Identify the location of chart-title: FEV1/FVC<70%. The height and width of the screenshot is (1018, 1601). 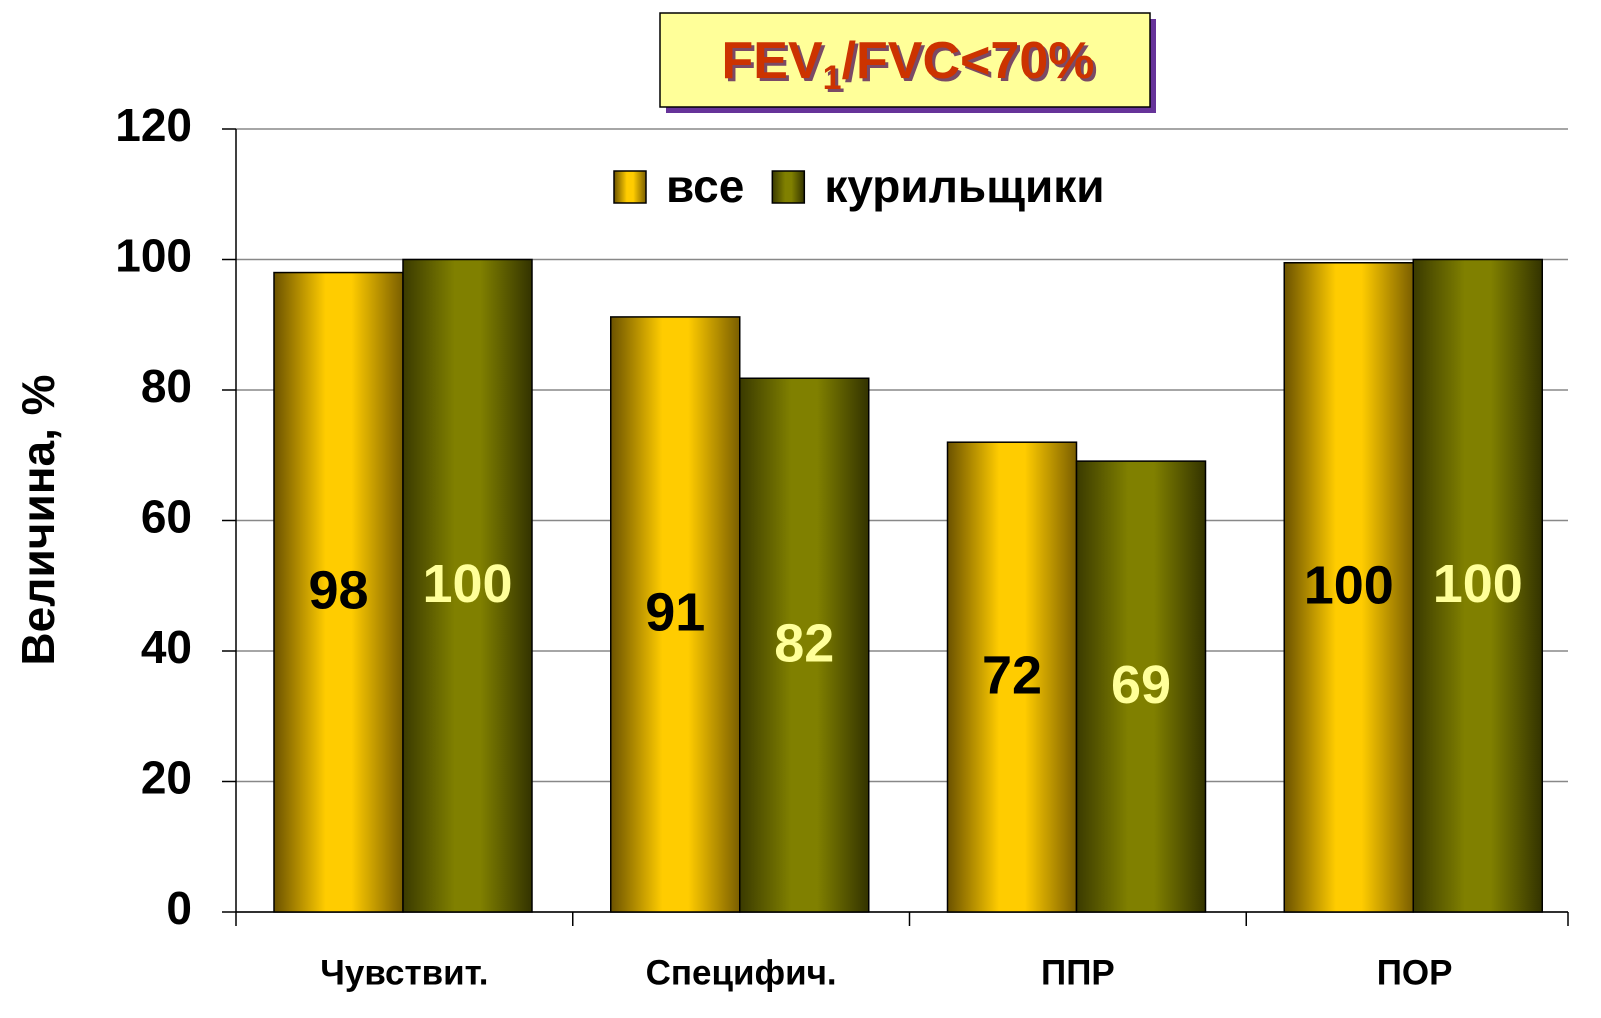
(908, 64).